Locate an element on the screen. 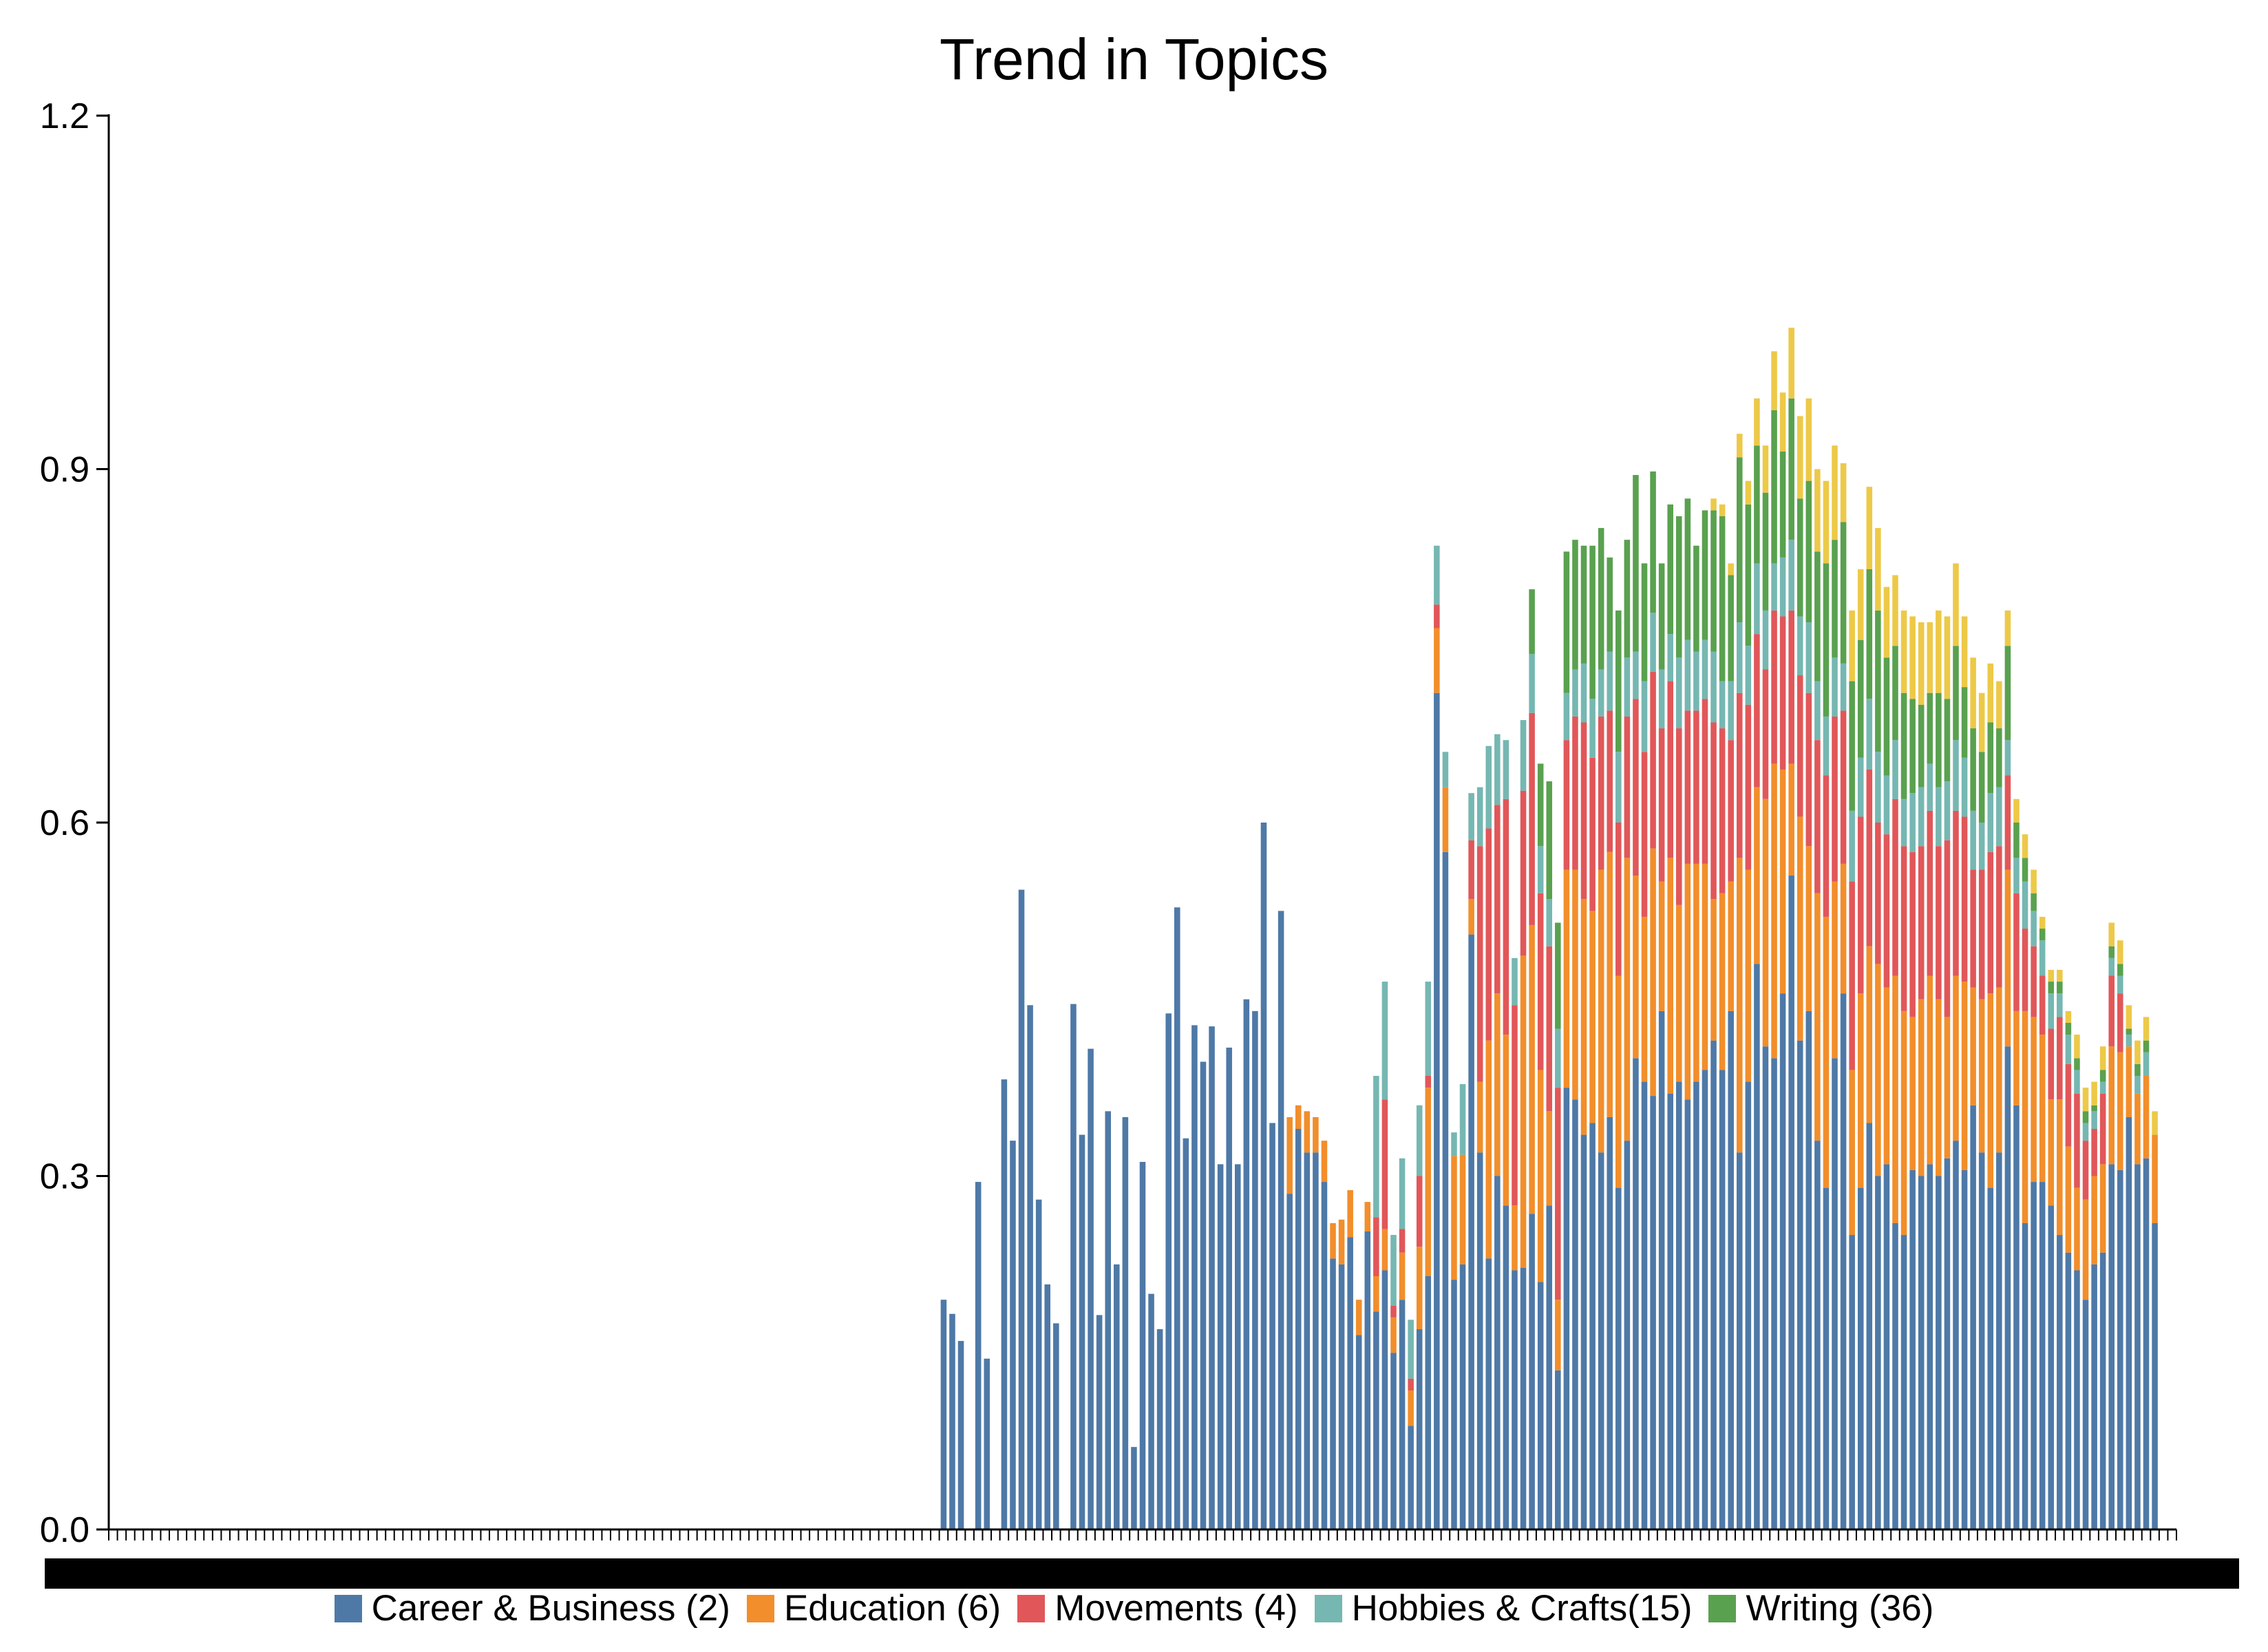 The width and height of the screenshot is (2268, 1652). bar-segment-s2-i54 is located at coordinates (1411, 1385).